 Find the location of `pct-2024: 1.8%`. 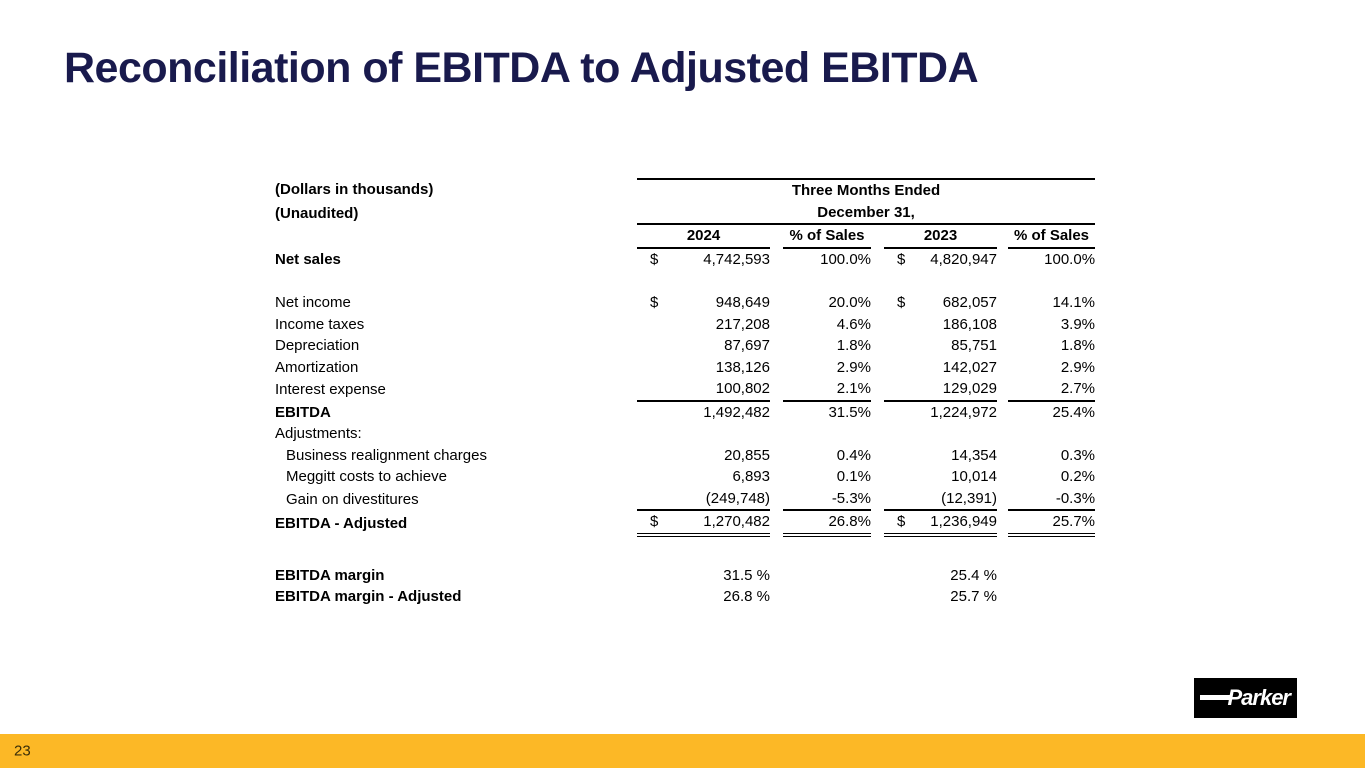

pct-2024: 1.8% is located at coordinates (853, 346).